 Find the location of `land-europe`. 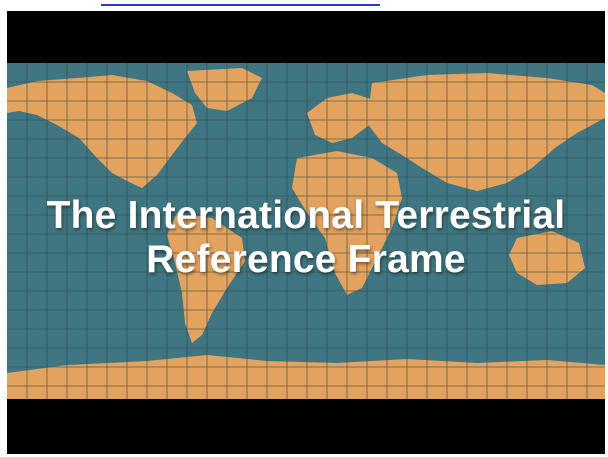

land-europe is located at coordinates (342, 118).